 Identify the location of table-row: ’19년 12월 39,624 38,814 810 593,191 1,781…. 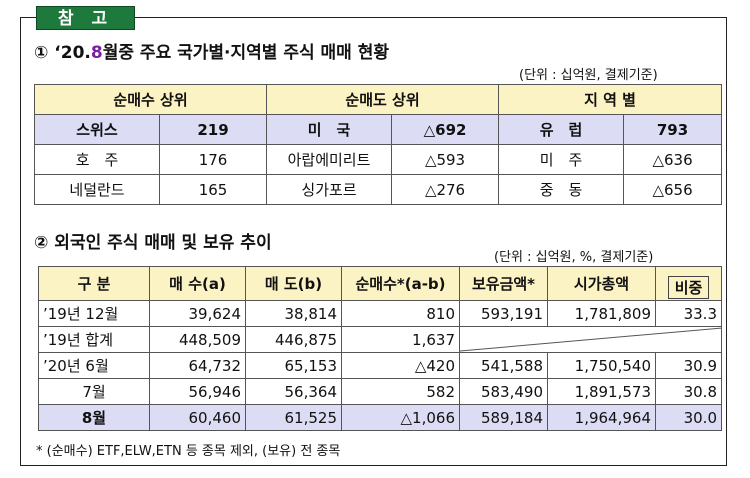
(380, 313).